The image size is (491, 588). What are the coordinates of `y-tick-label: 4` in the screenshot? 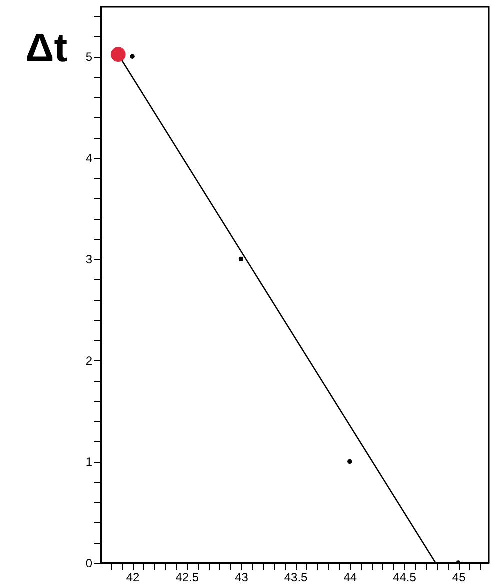 It's located at (89, 158).